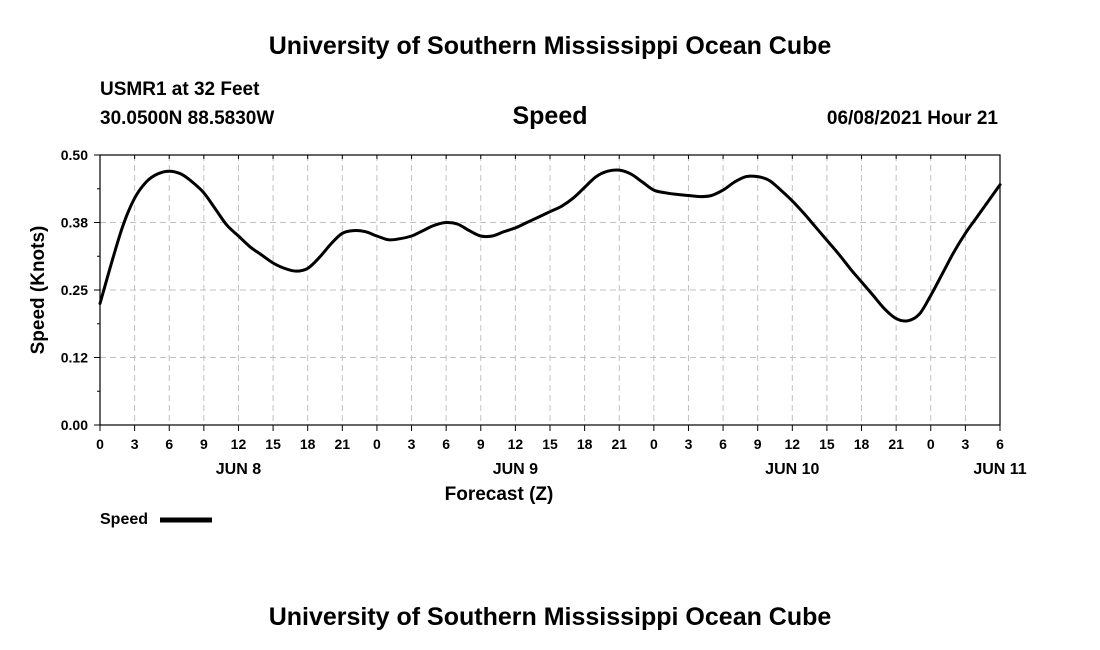  What do you see at coordinates (999, 469) in the screenshot?
I see `day-label: JUN 11` at bounding box center [999, 469].